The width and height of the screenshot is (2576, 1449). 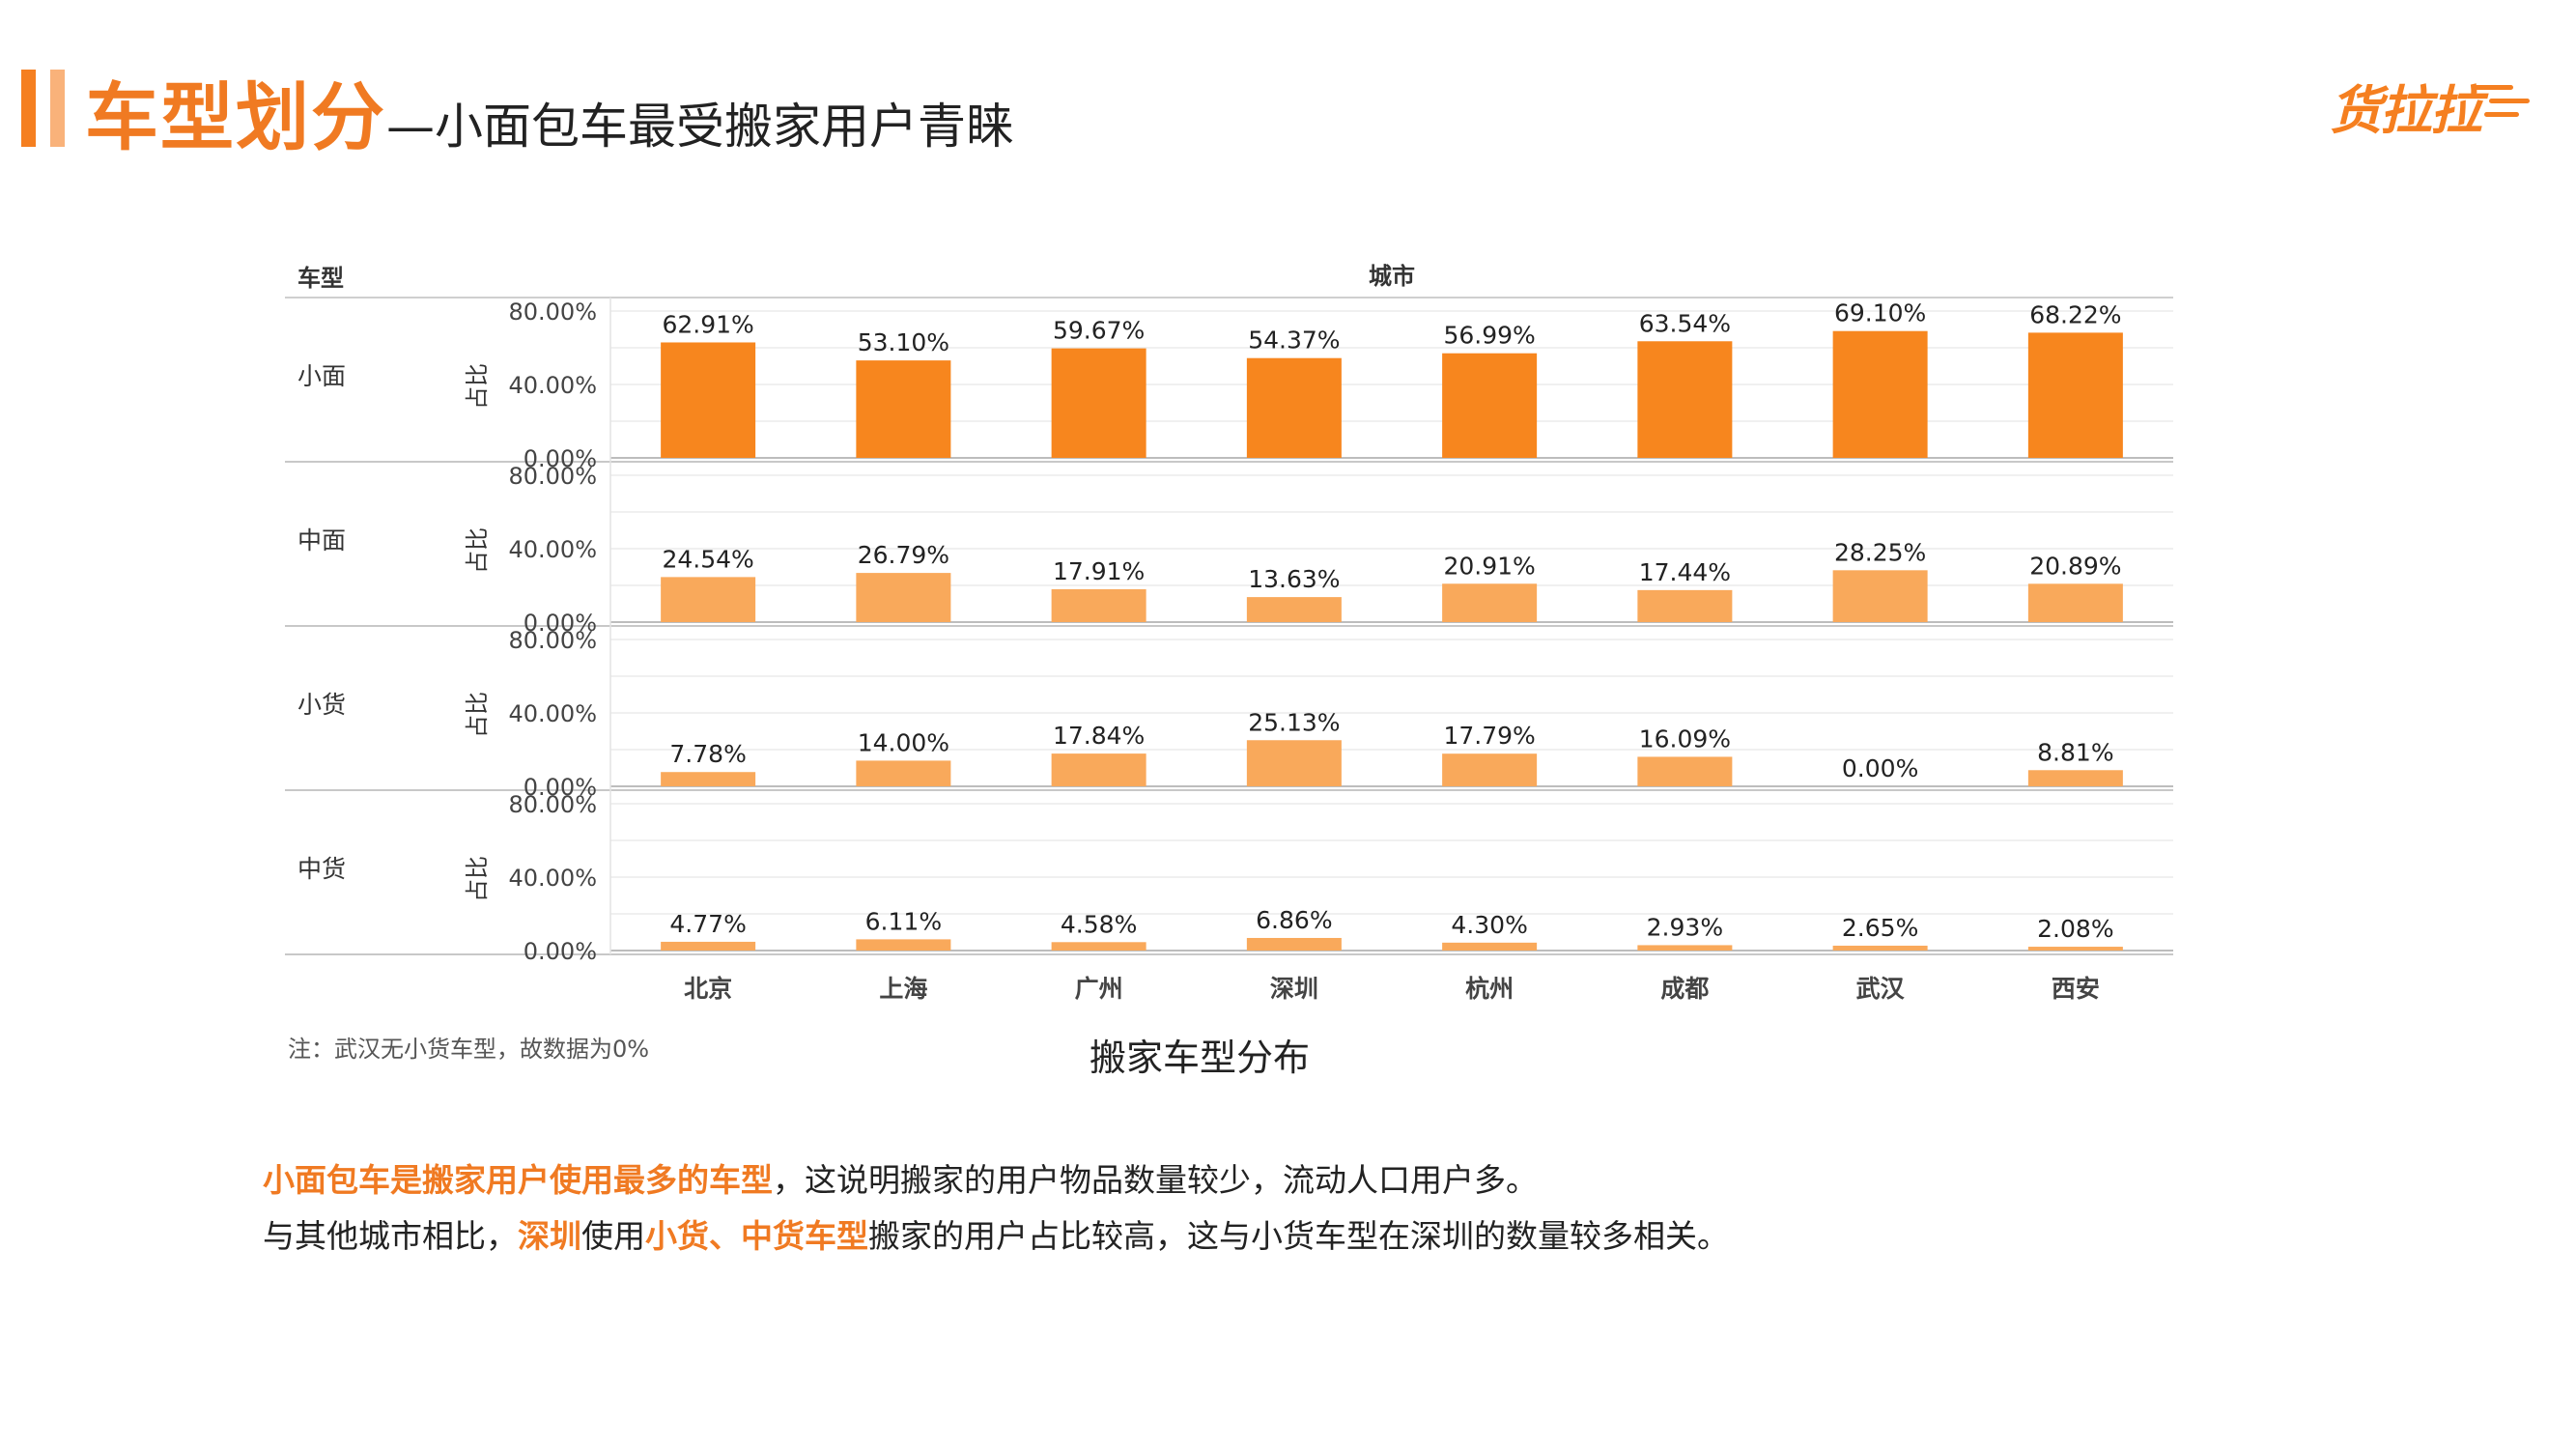 I want to click on row-label: 中面, so click(x=321, y=540).